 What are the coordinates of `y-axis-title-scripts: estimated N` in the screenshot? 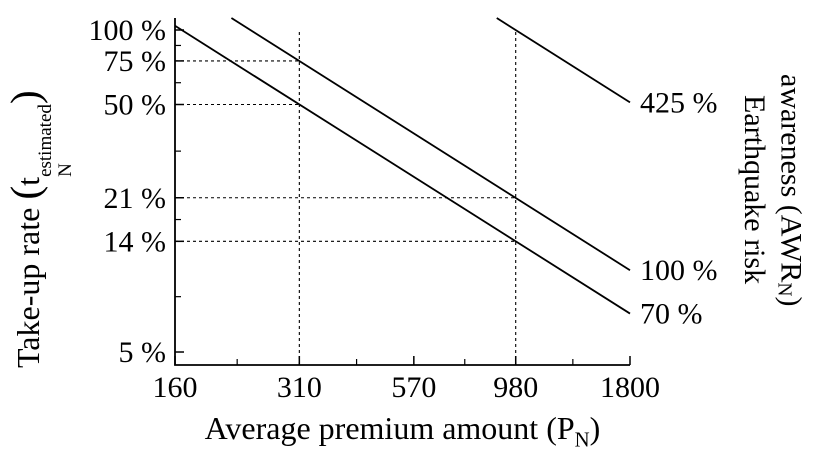 It's located at (55, 140).